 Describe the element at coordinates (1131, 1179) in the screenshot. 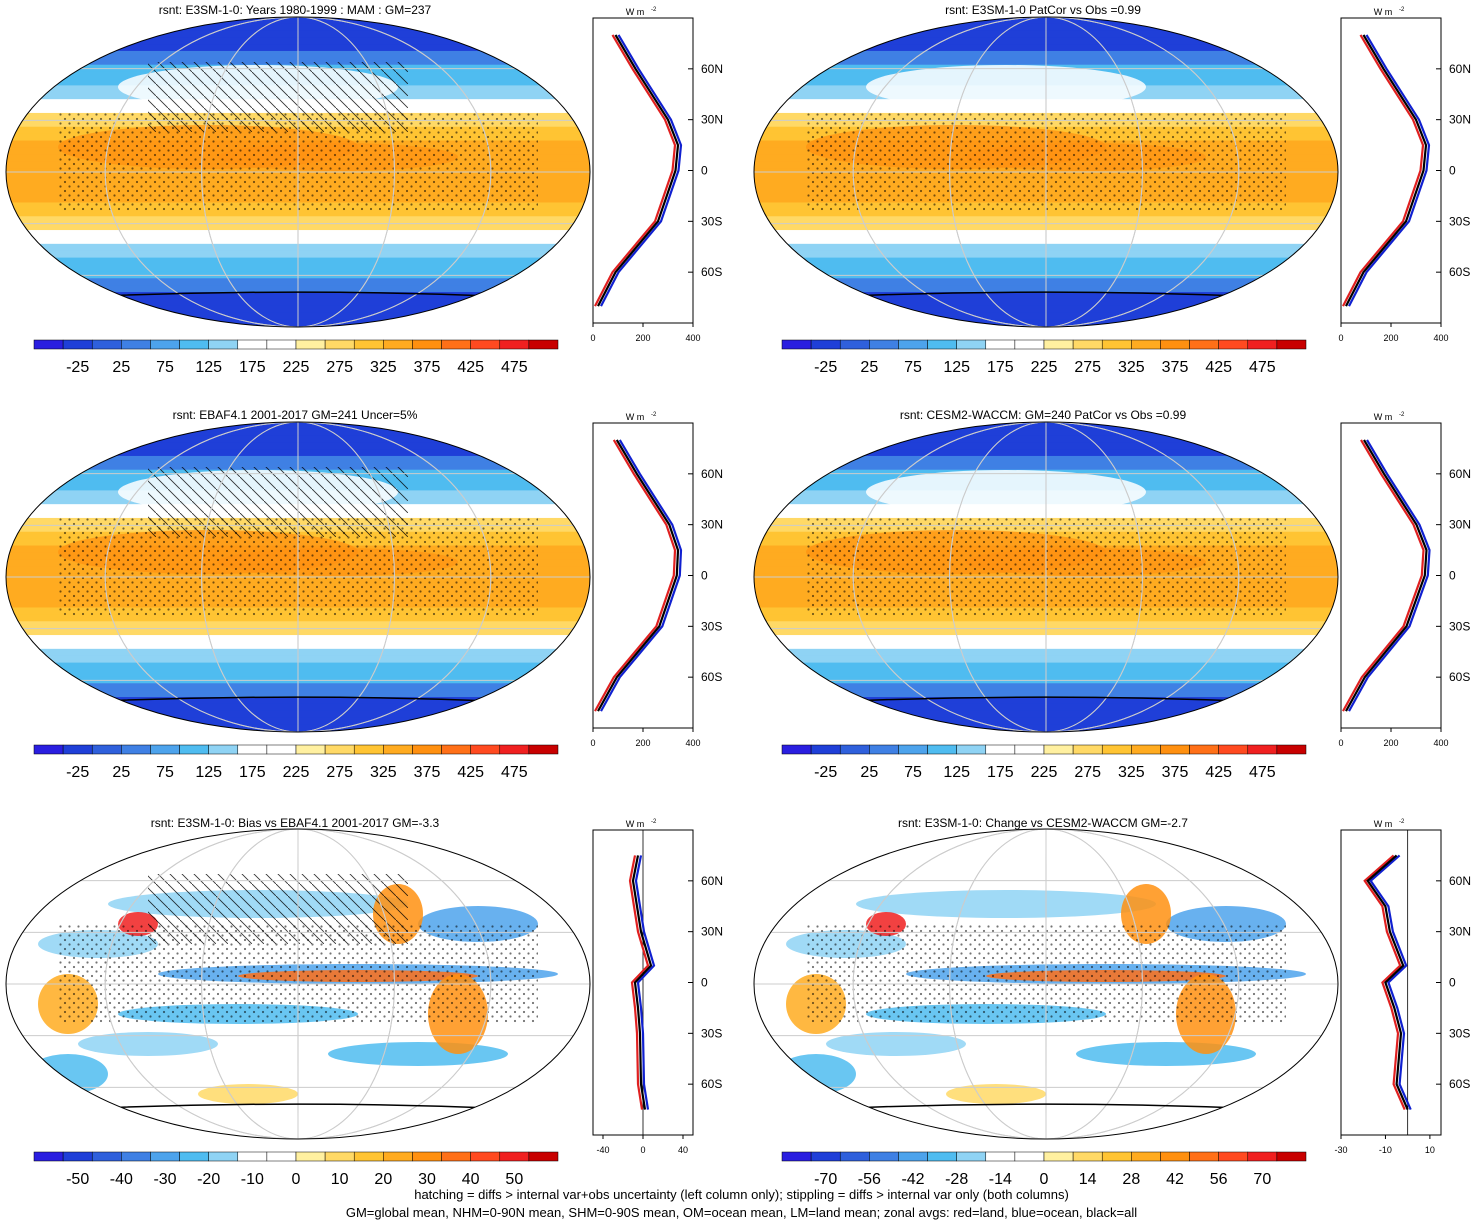

I see `colorbar-tick-label: 28` at that location.